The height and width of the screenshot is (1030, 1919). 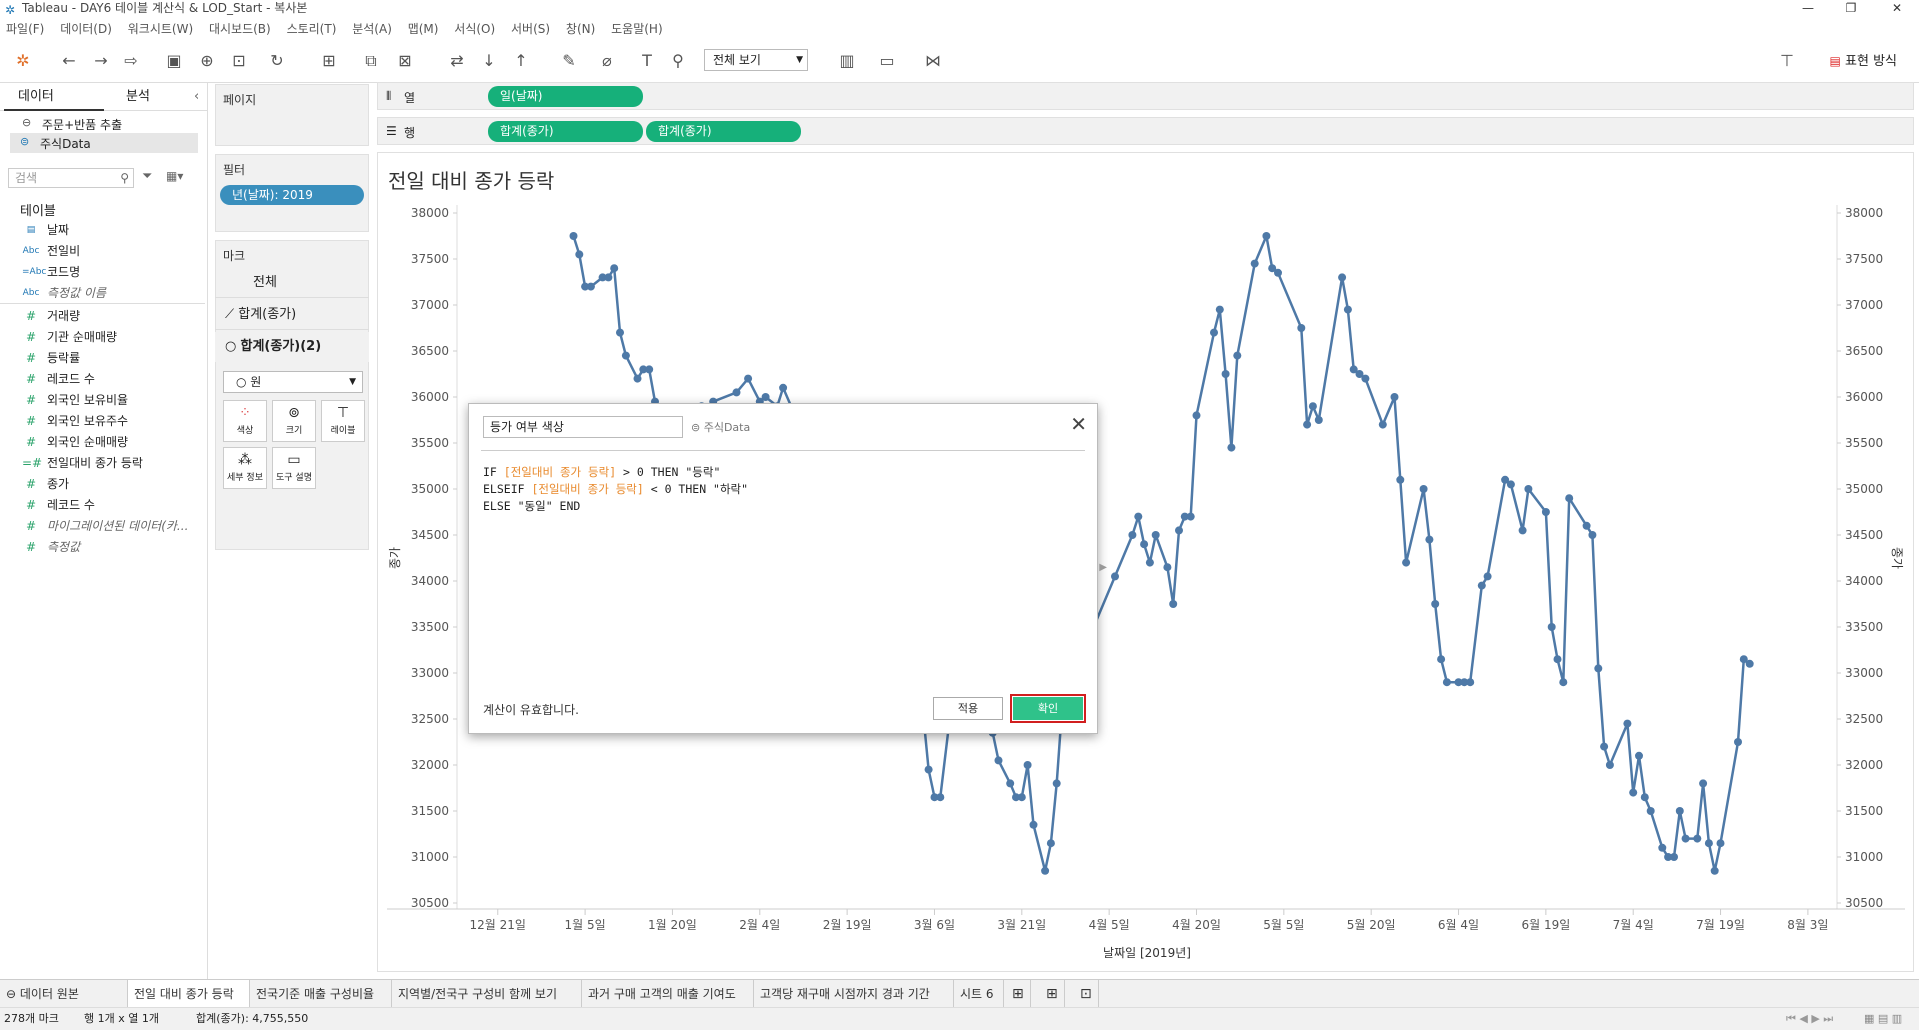 What do you see at coordinates (292, 115) in the screenshot?
I see `pages-card: 페이지` at bounding box center [292, 115].